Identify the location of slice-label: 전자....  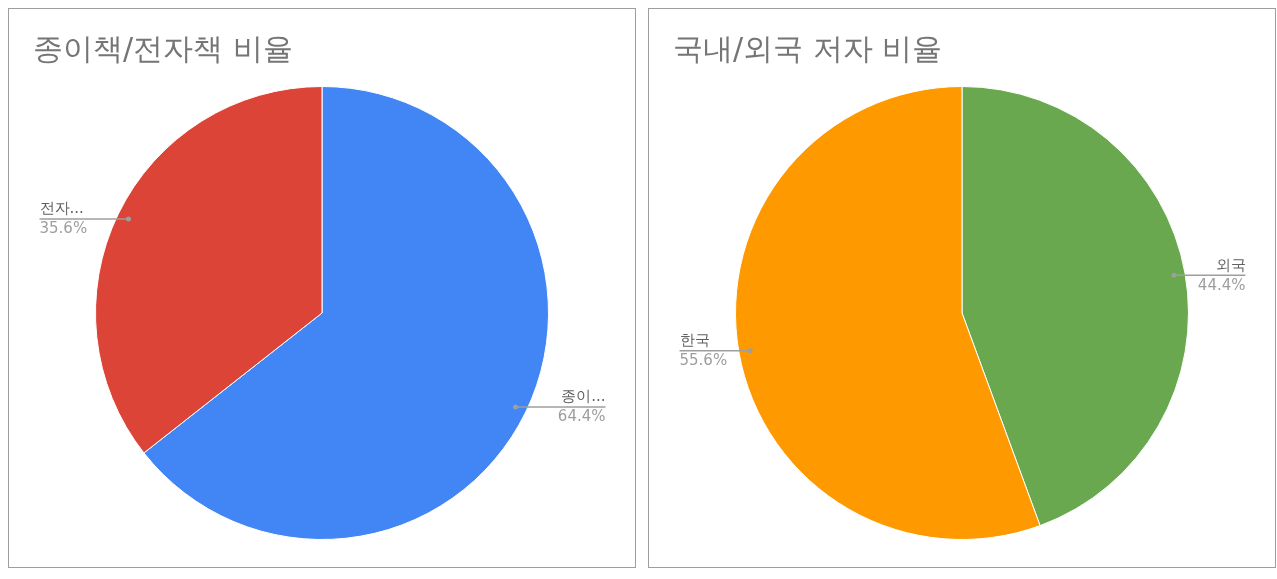
(61, 208).